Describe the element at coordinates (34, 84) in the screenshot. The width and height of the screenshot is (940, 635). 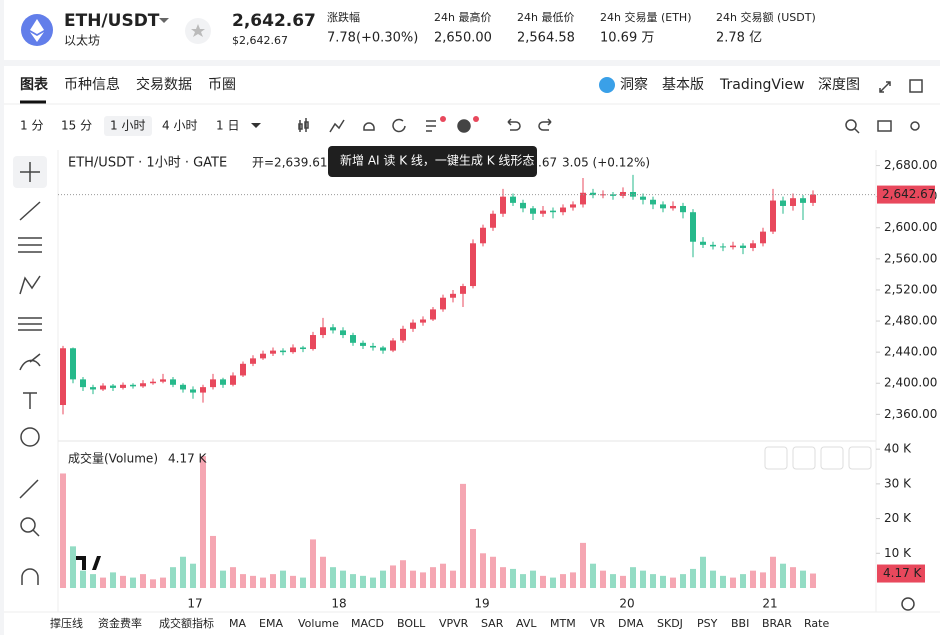
I see `tab: 图表` at that location.